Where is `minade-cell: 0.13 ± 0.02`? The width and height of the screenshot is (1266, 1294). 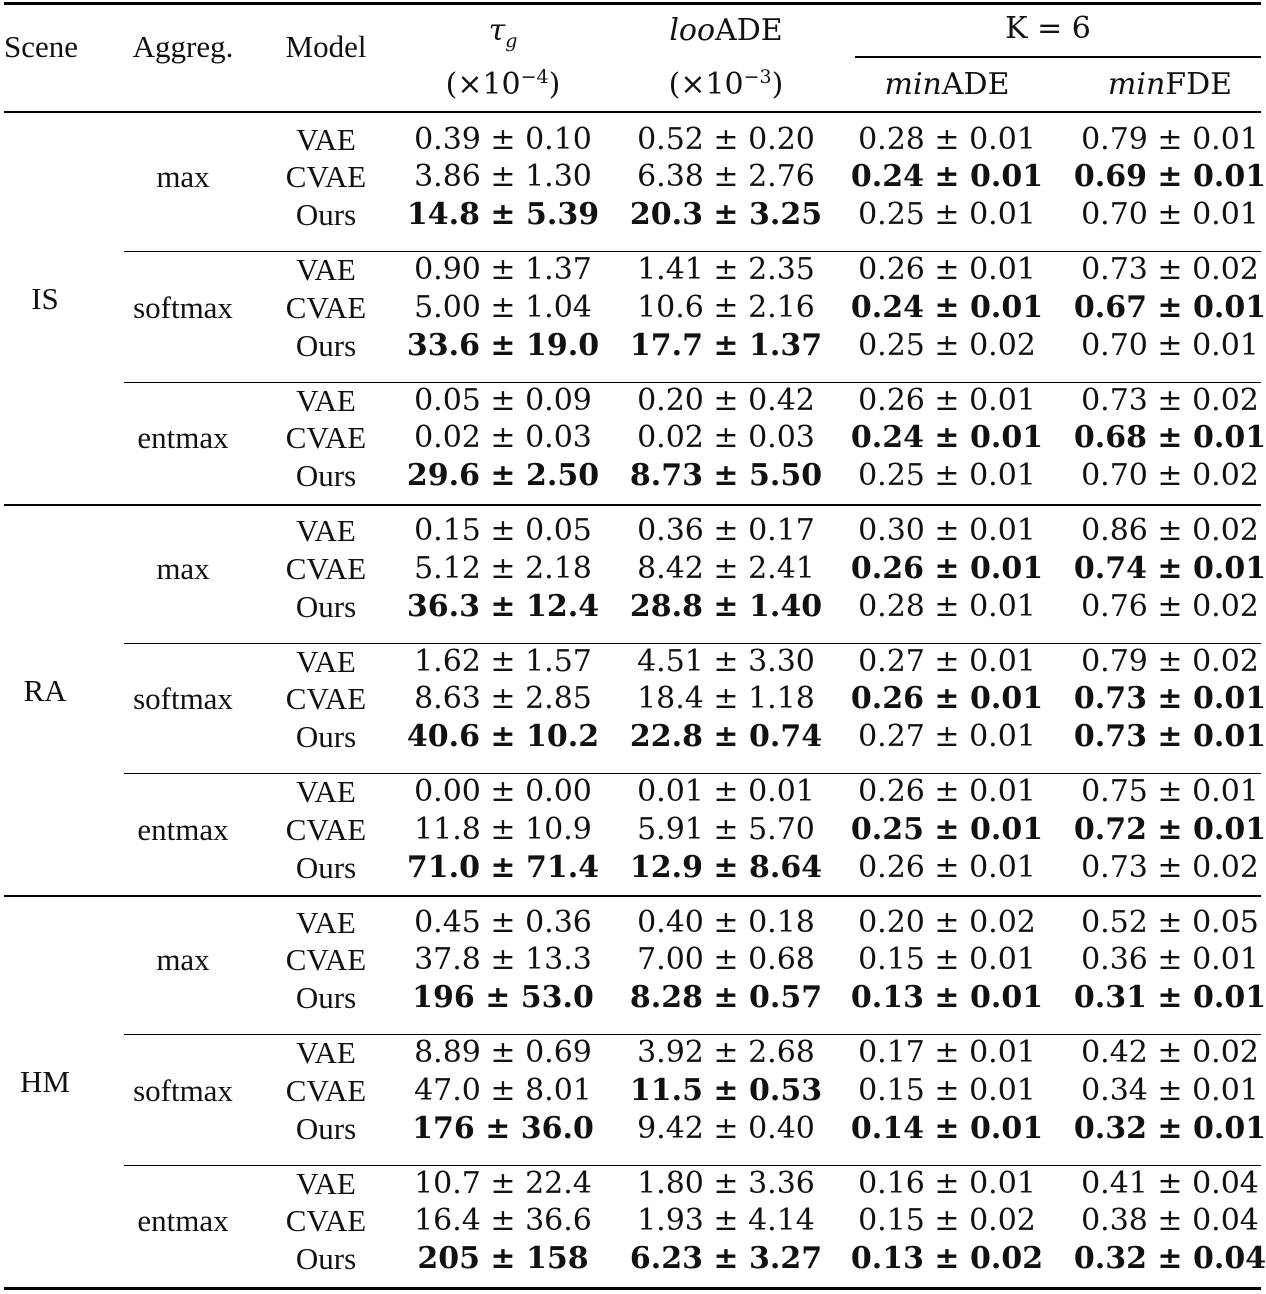
minade-cell: 0.13 ± 0.02 is located at coordinates (947, 1259).